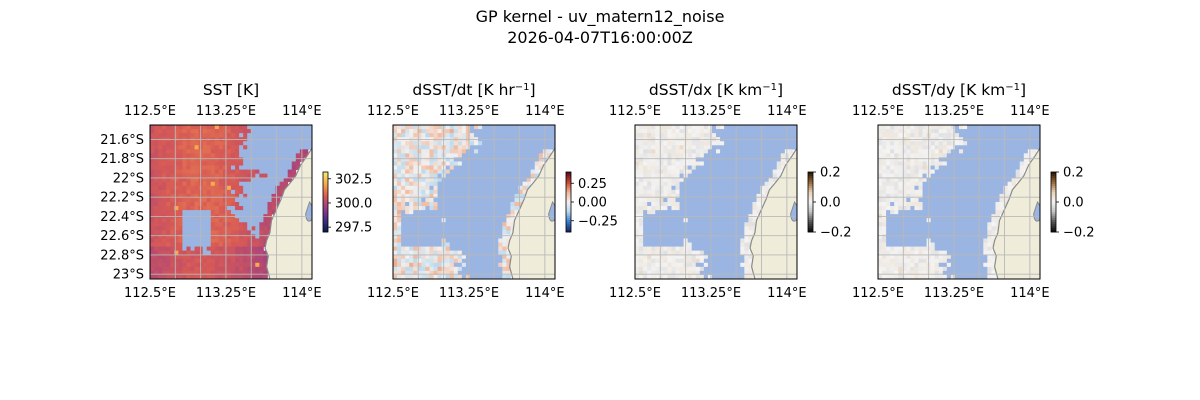 The width and height of the screenshot is (1200, 400). Describe the element at coordinates (325, 202) in the screenshot. I see `colorbar-frame` at that location.